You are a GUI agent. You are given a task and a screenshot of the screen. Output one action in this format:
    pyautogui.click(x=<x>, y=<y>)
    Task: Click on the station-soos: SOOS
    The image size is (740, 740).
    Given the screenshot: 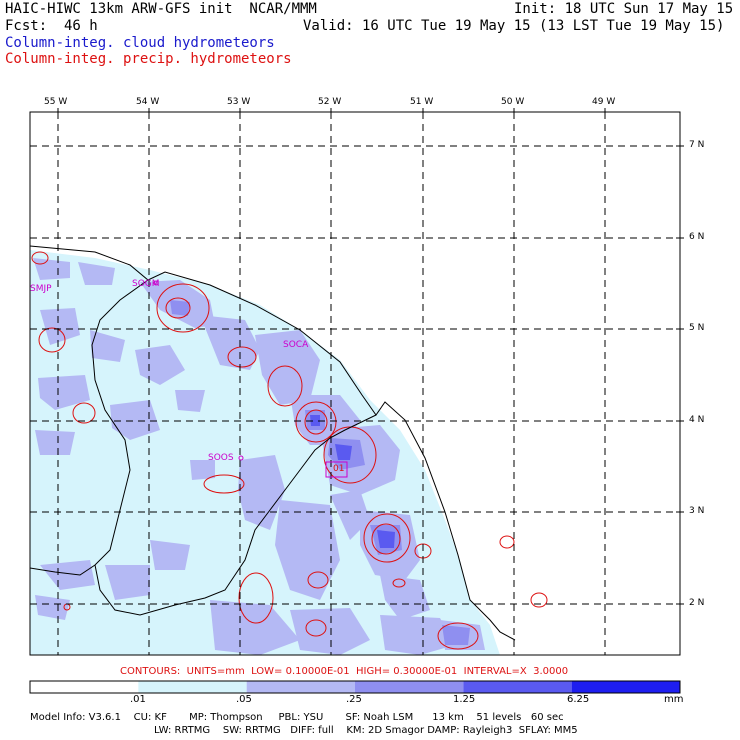 What is the action you would take?
    pyautogui.click(x=221, y=458)
    